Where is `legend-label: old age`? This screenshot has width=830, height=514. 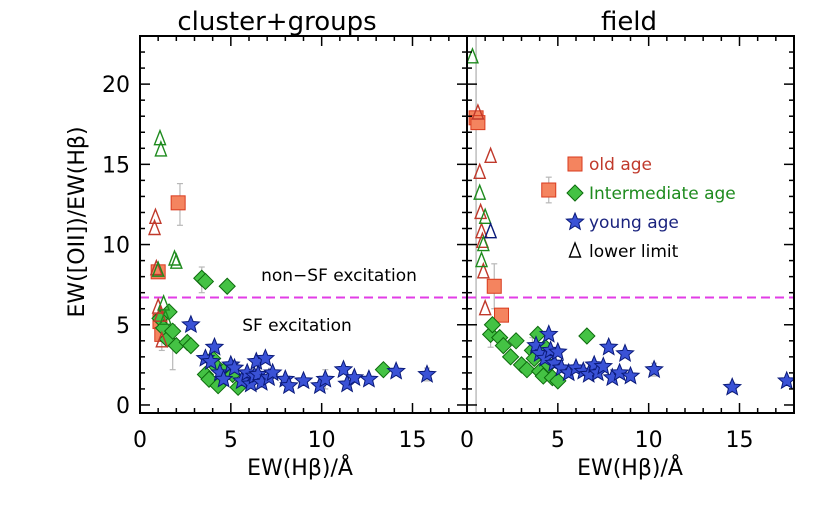
legend-label: old age is located at coordinates (620, 165).